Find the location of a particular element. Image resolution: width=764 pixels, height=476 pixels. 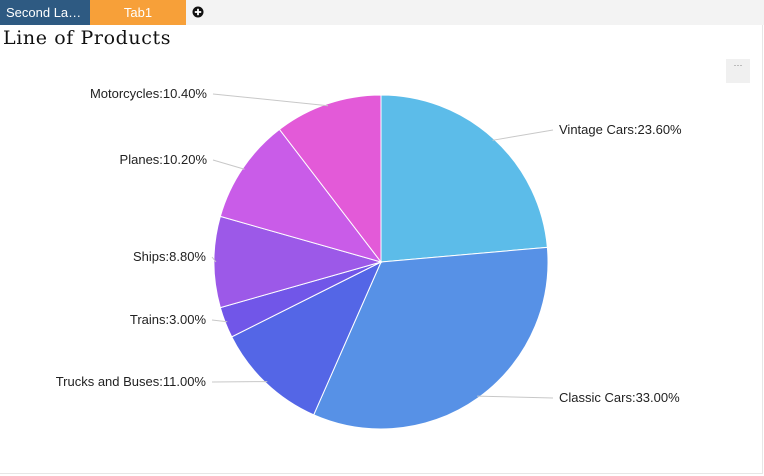

pie-slice-planes is located at coordinates (301, 195).